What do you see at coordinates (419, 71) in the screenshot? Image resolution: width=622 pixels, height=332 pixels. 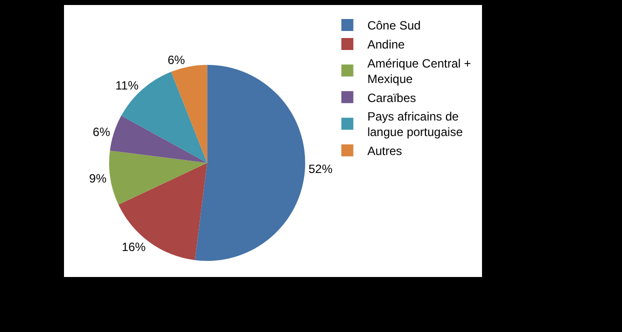 I see `legend-label: Amérique Central + Mexique` at bounding box center [419, 71].